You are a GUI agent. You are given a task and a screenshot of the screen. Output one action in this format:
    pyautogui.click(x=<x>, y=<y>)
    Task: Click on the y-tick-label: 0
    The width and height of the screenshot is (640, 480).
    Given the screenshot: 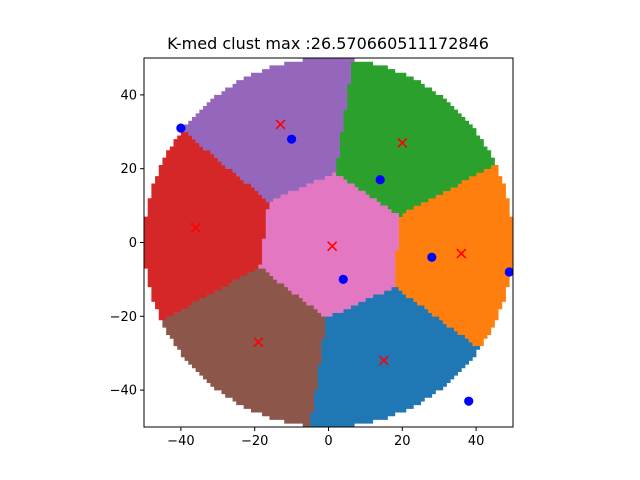 What is the action you would take?
    pyautogui.click(x=133, y=243)
    